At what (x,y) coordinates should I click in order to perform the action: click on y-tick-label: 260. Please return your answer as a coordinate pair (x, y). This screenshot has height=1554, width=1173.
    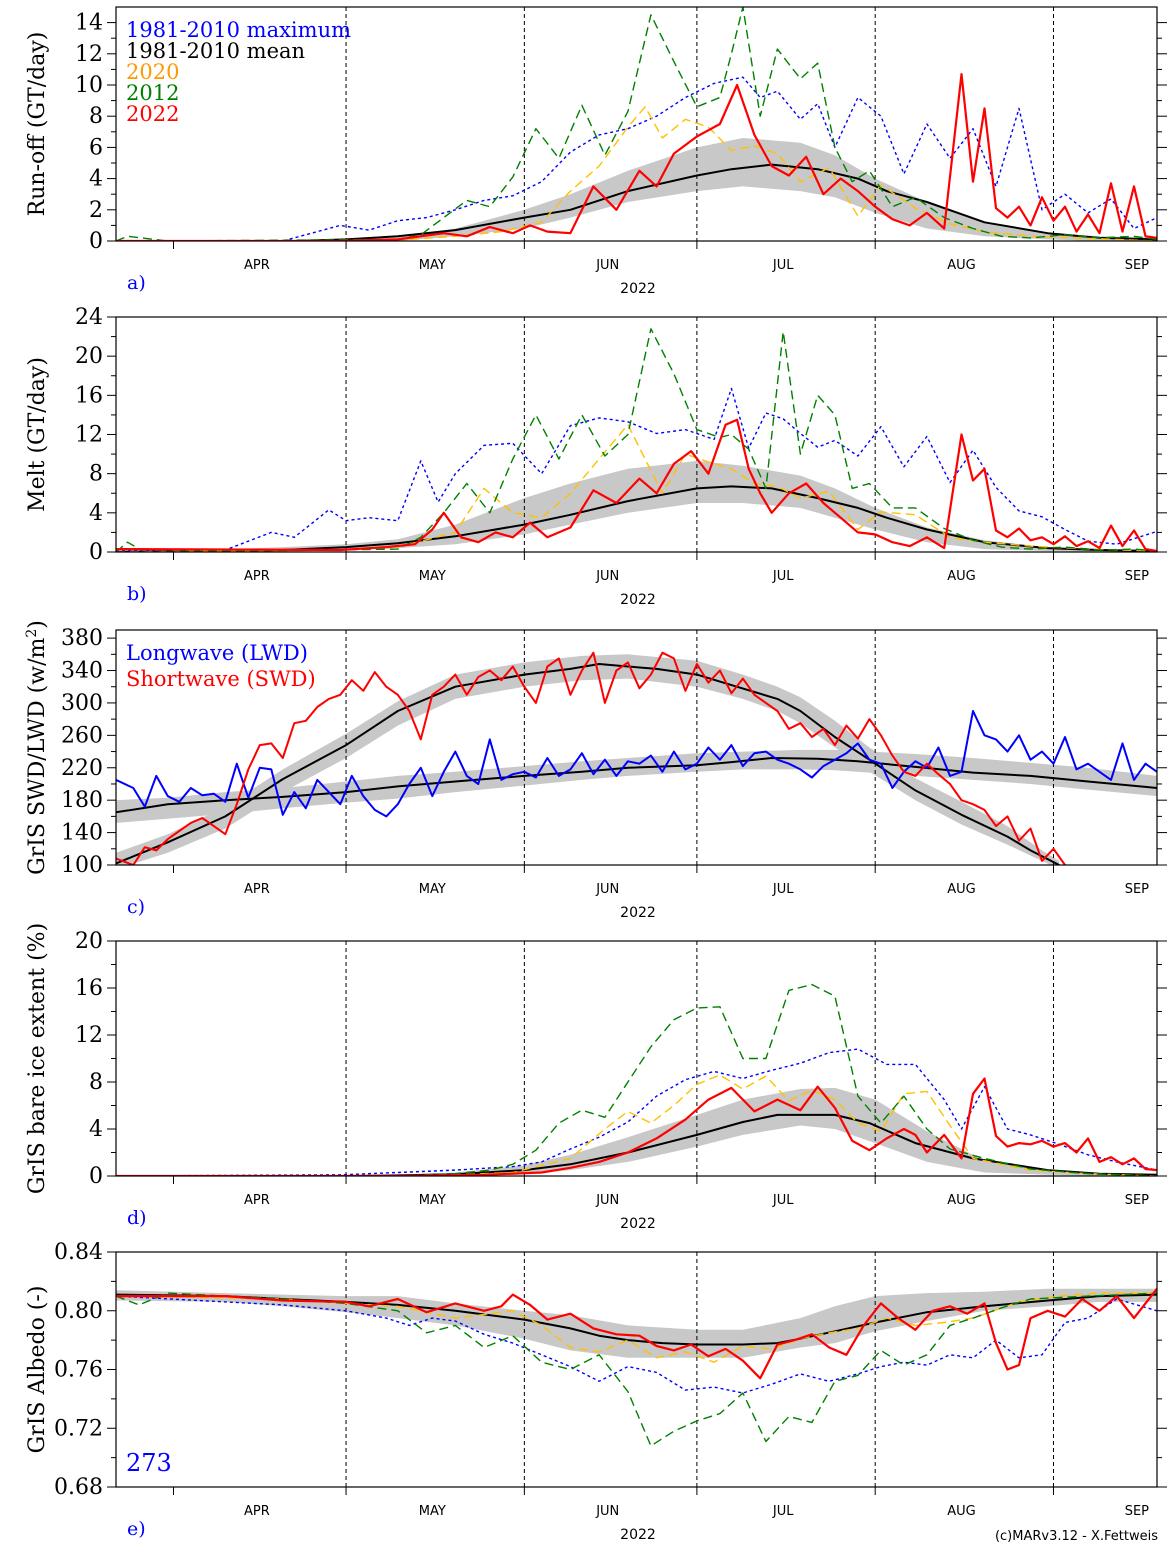
    Looking at the image, I should click on (82, 735).